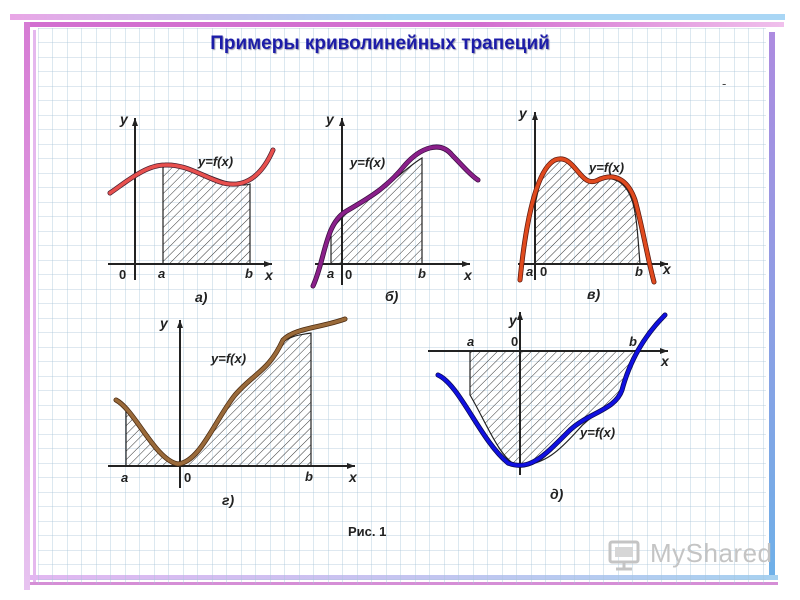  Describe the element at coordinates (397, 17) in the screenshot. I see `frame-top-bar` at that location.